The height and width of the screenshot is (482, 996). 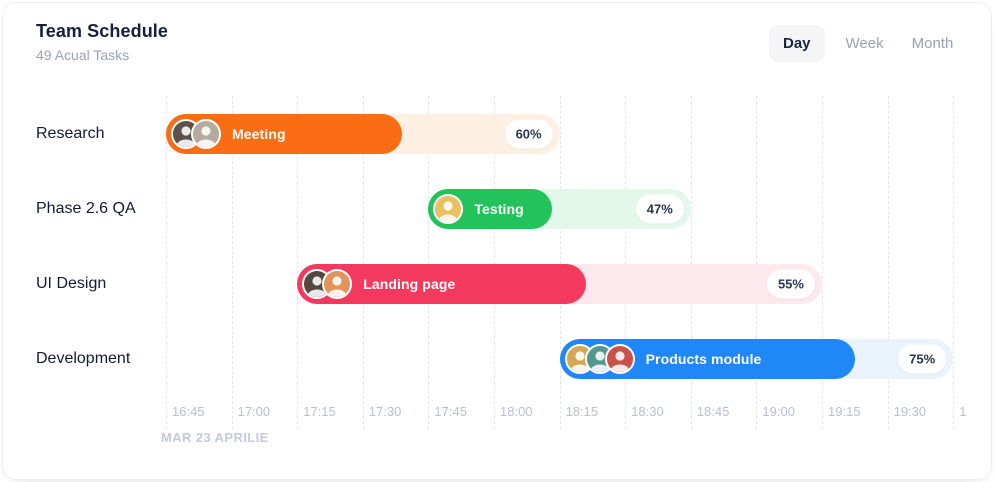 What do you see at coordinates (83, 55) in the screenshot?
I see `task-count-subtitle: 49 Acual Tasks` at bounding box center [83, 55].